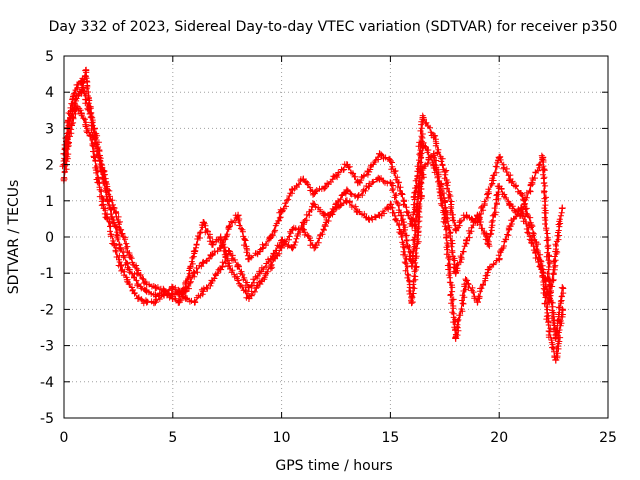 The height and width of the screenshot is (480, 640). I want to click on x-tick-label: 10, so click(282, 438).